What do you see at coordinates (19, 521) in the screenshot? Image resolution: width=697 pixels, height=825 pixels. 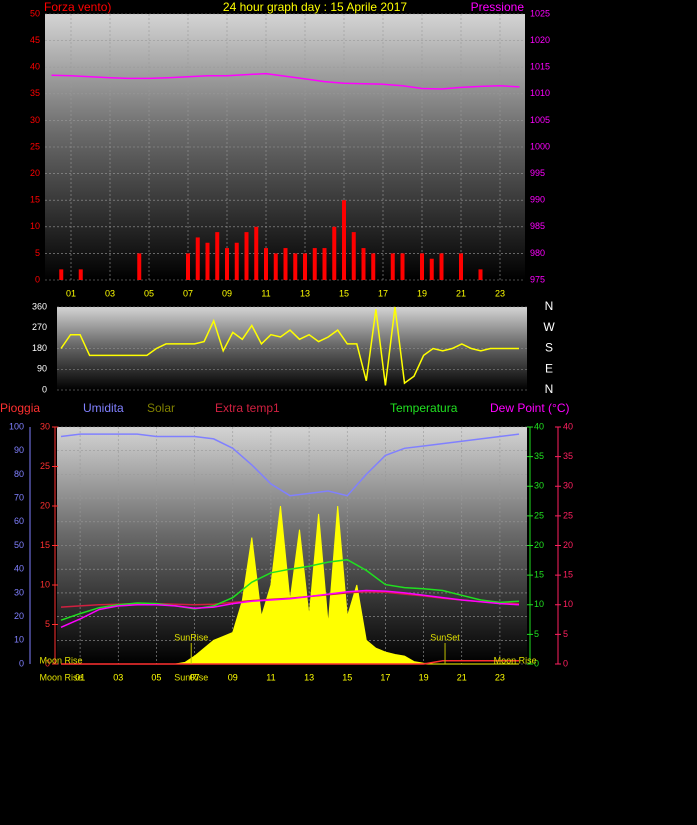 I see `y-tick-label: 60` at bounding box center [19, 521].